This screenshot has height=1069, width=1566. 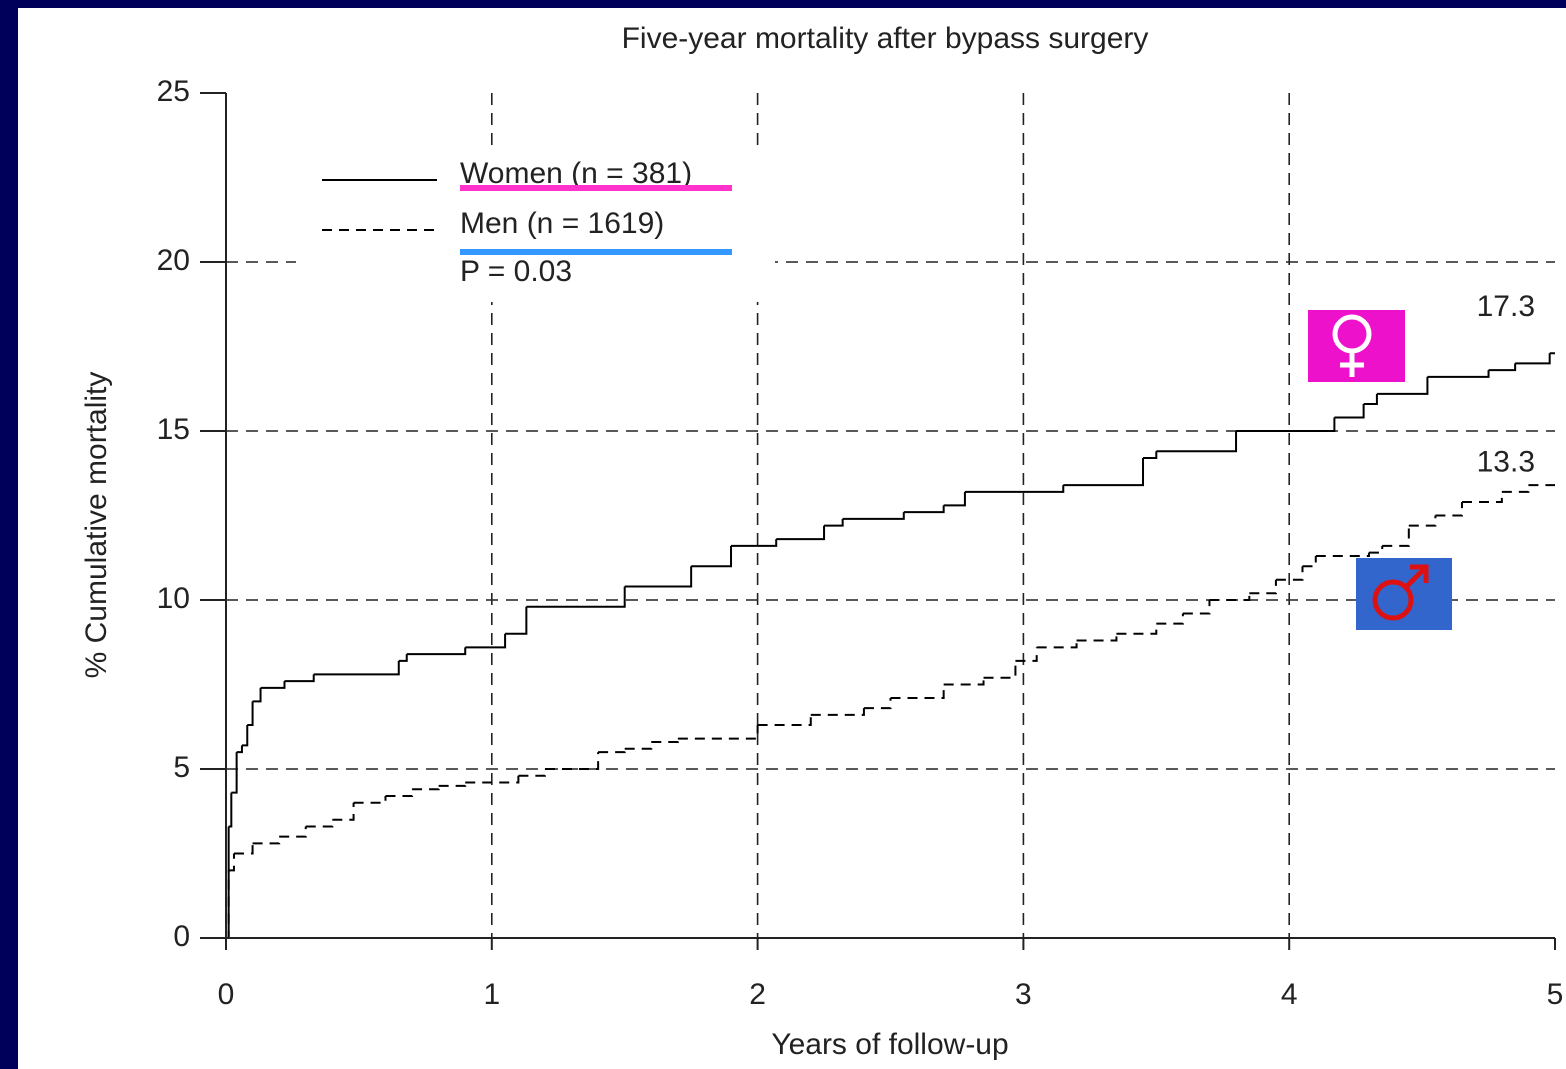 I want to click on x-tick-label: 2, so click(x=757, y=994).